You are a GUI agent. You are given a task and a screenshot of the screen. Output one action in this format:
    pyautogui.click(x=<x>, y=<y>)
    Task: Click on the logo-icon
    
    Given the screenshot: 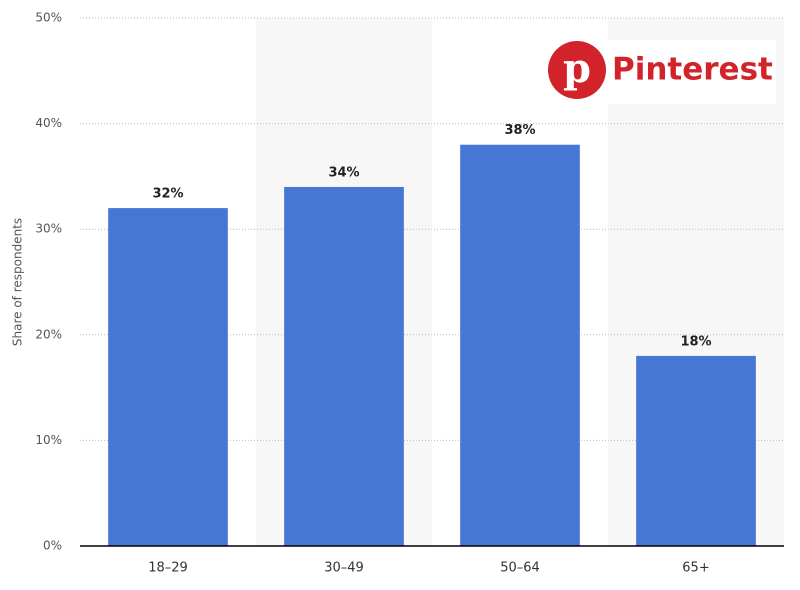 What is the action you would take?
    pyautogui.click(x=577, y=70)
    